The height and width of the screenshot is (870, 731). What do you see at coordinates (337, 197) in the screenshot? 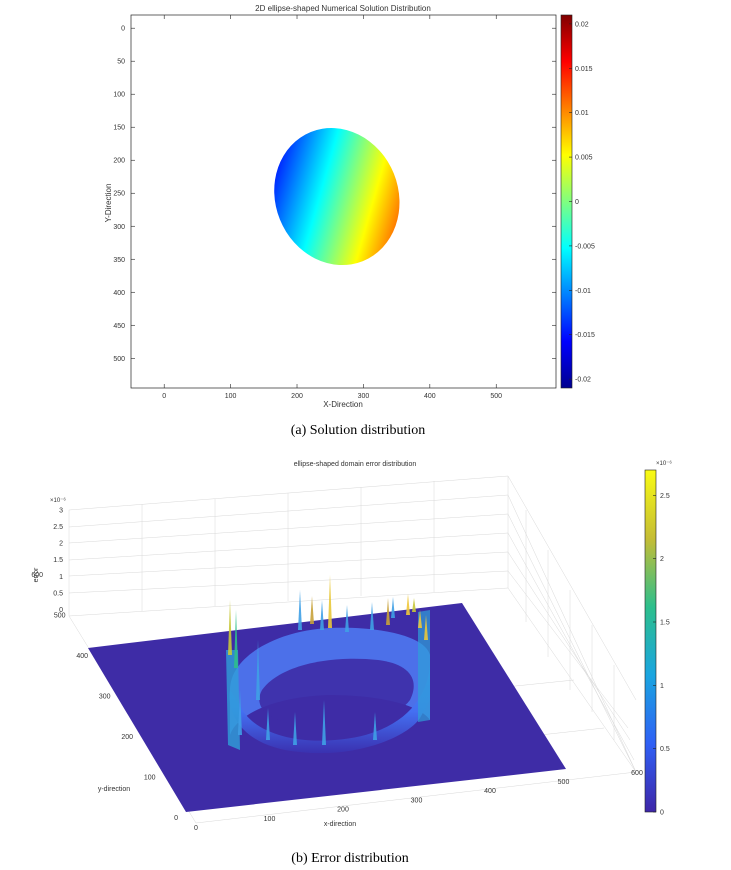
I see `solution-ellipse` at bounding box center [337, 197].